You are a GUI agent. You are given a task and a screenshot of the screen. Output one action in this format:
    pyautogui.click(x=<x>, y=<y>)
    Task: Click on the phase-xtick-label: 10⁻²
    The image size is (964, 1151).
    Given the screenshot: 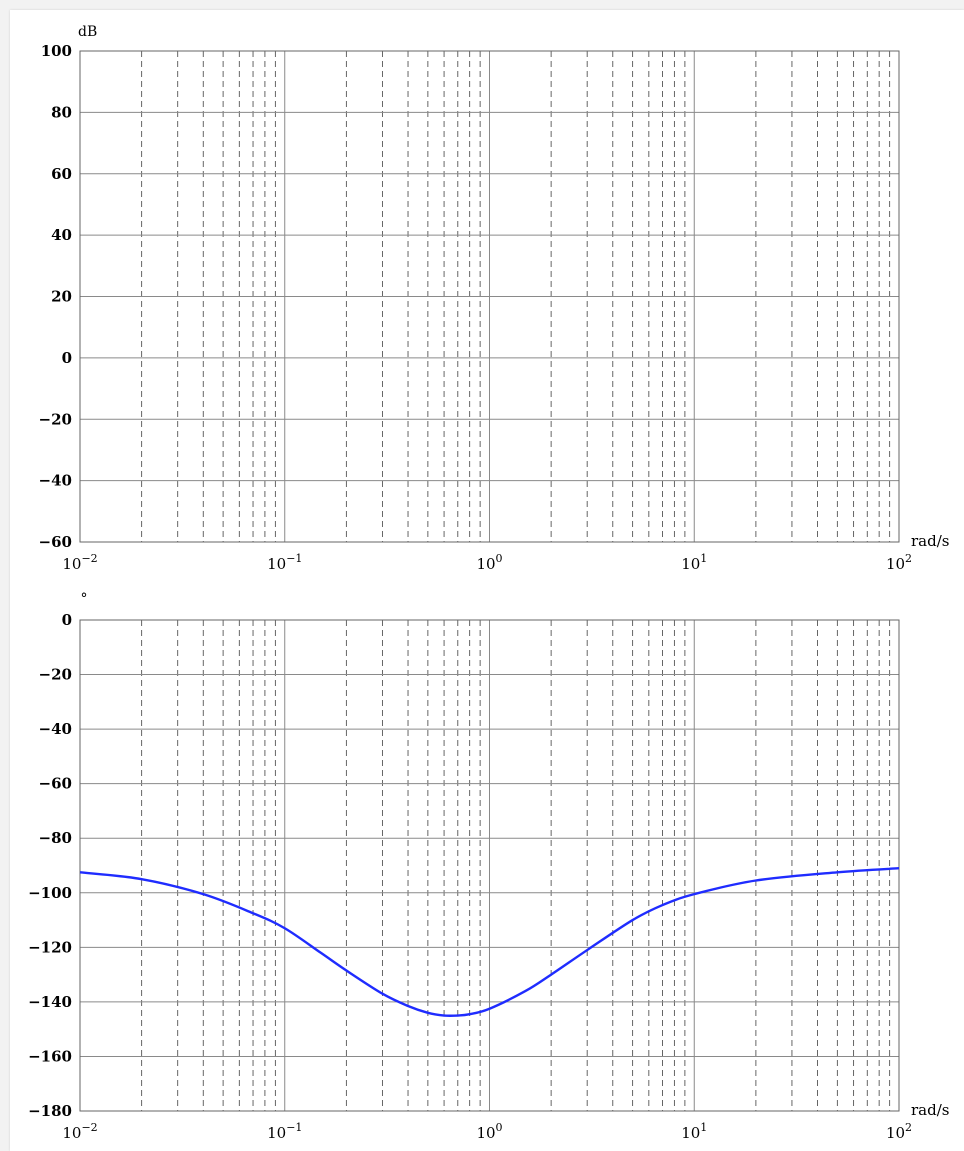 What is the action you would take?
    pyautogui.click(x=79, y=1131)
    